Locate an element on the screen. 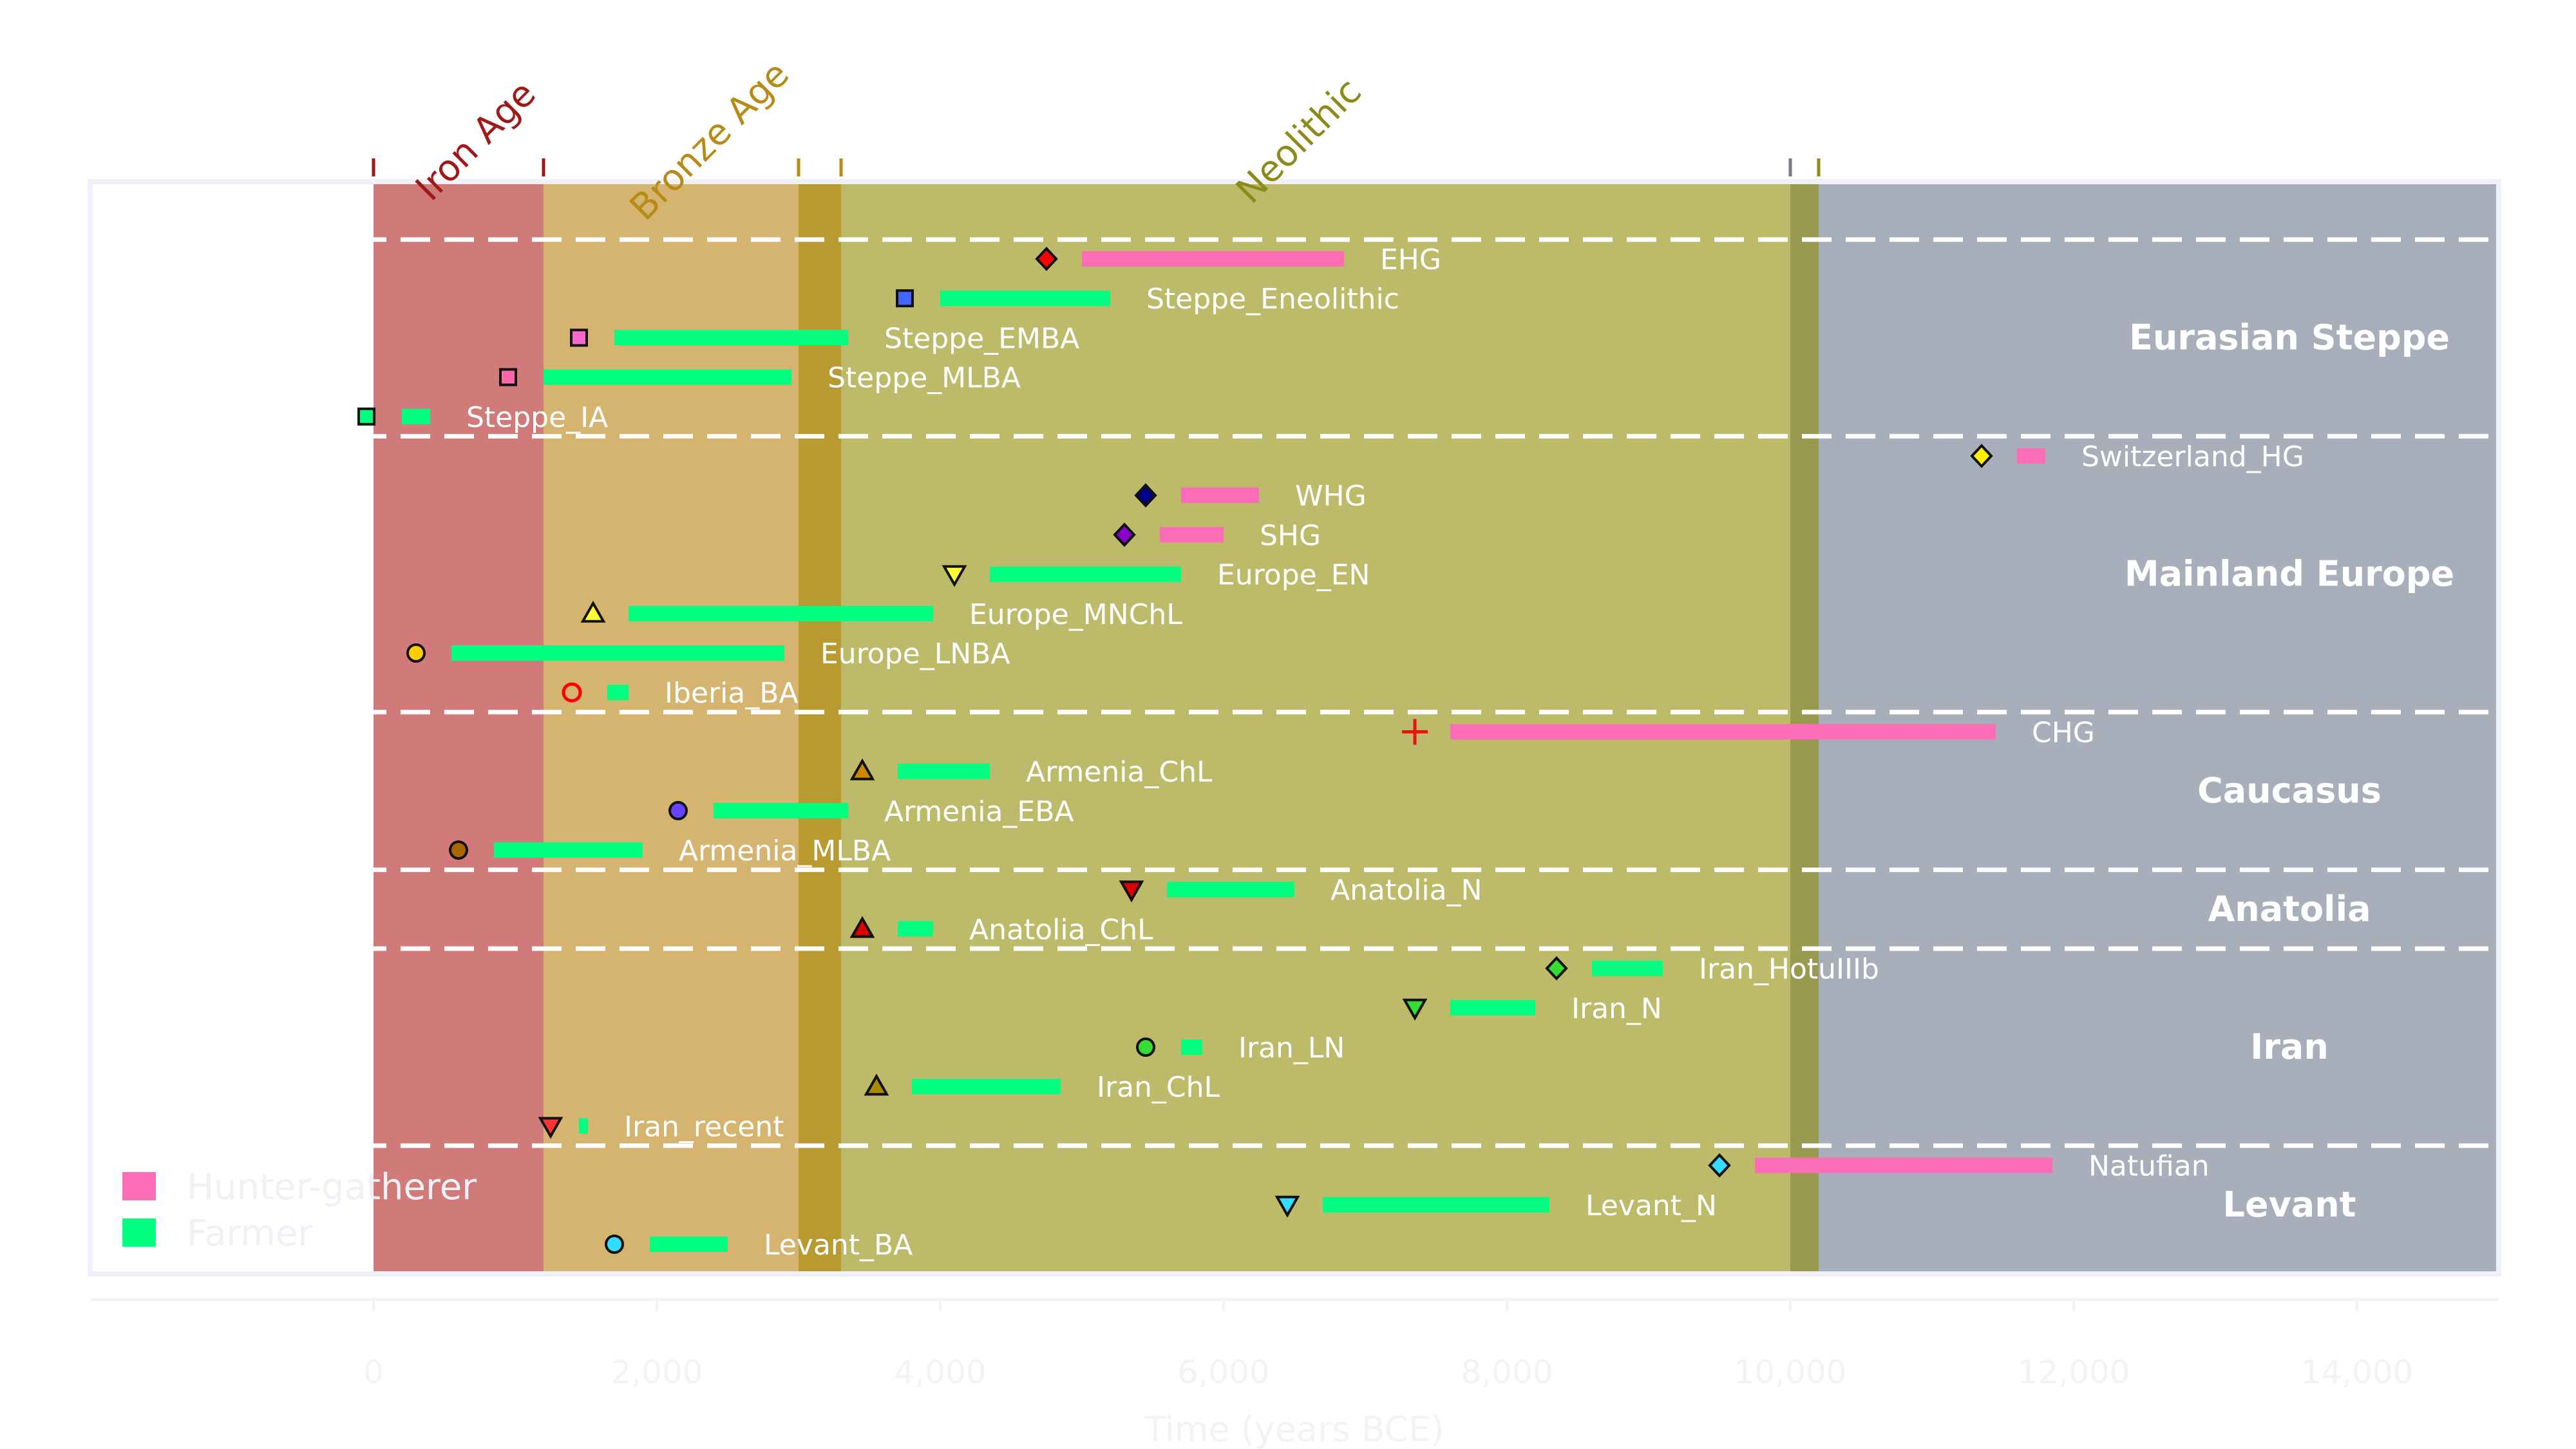 The image size is (2576, 1449). marker-anatolia-n is located at coordinates (1131, 891).